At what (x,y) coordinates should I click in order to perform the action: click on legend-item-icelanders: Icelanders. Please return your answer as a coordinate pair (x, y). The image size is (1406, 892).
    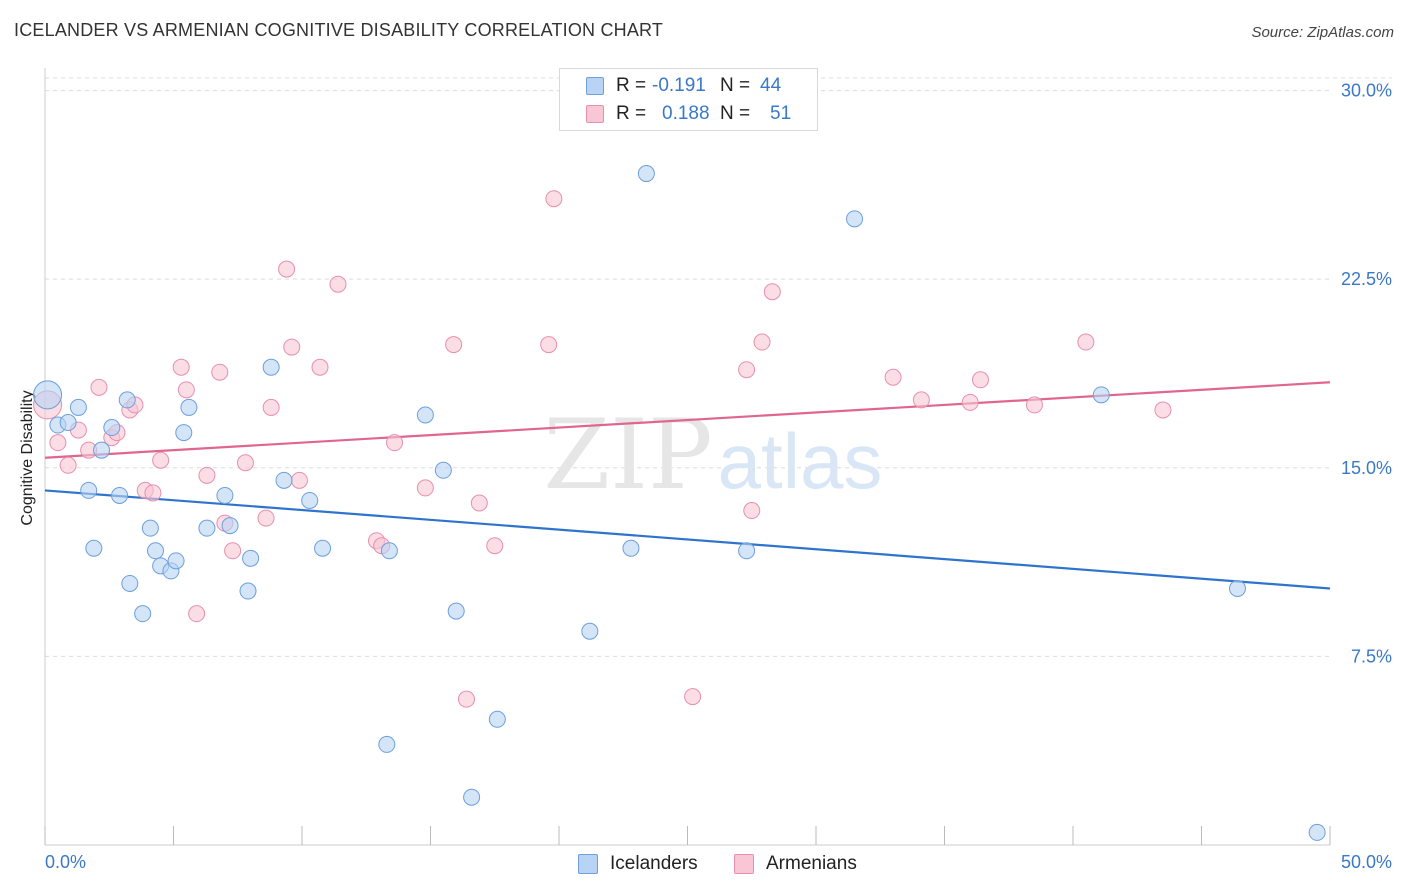
    Looking at the image, I should click on (638, 864).